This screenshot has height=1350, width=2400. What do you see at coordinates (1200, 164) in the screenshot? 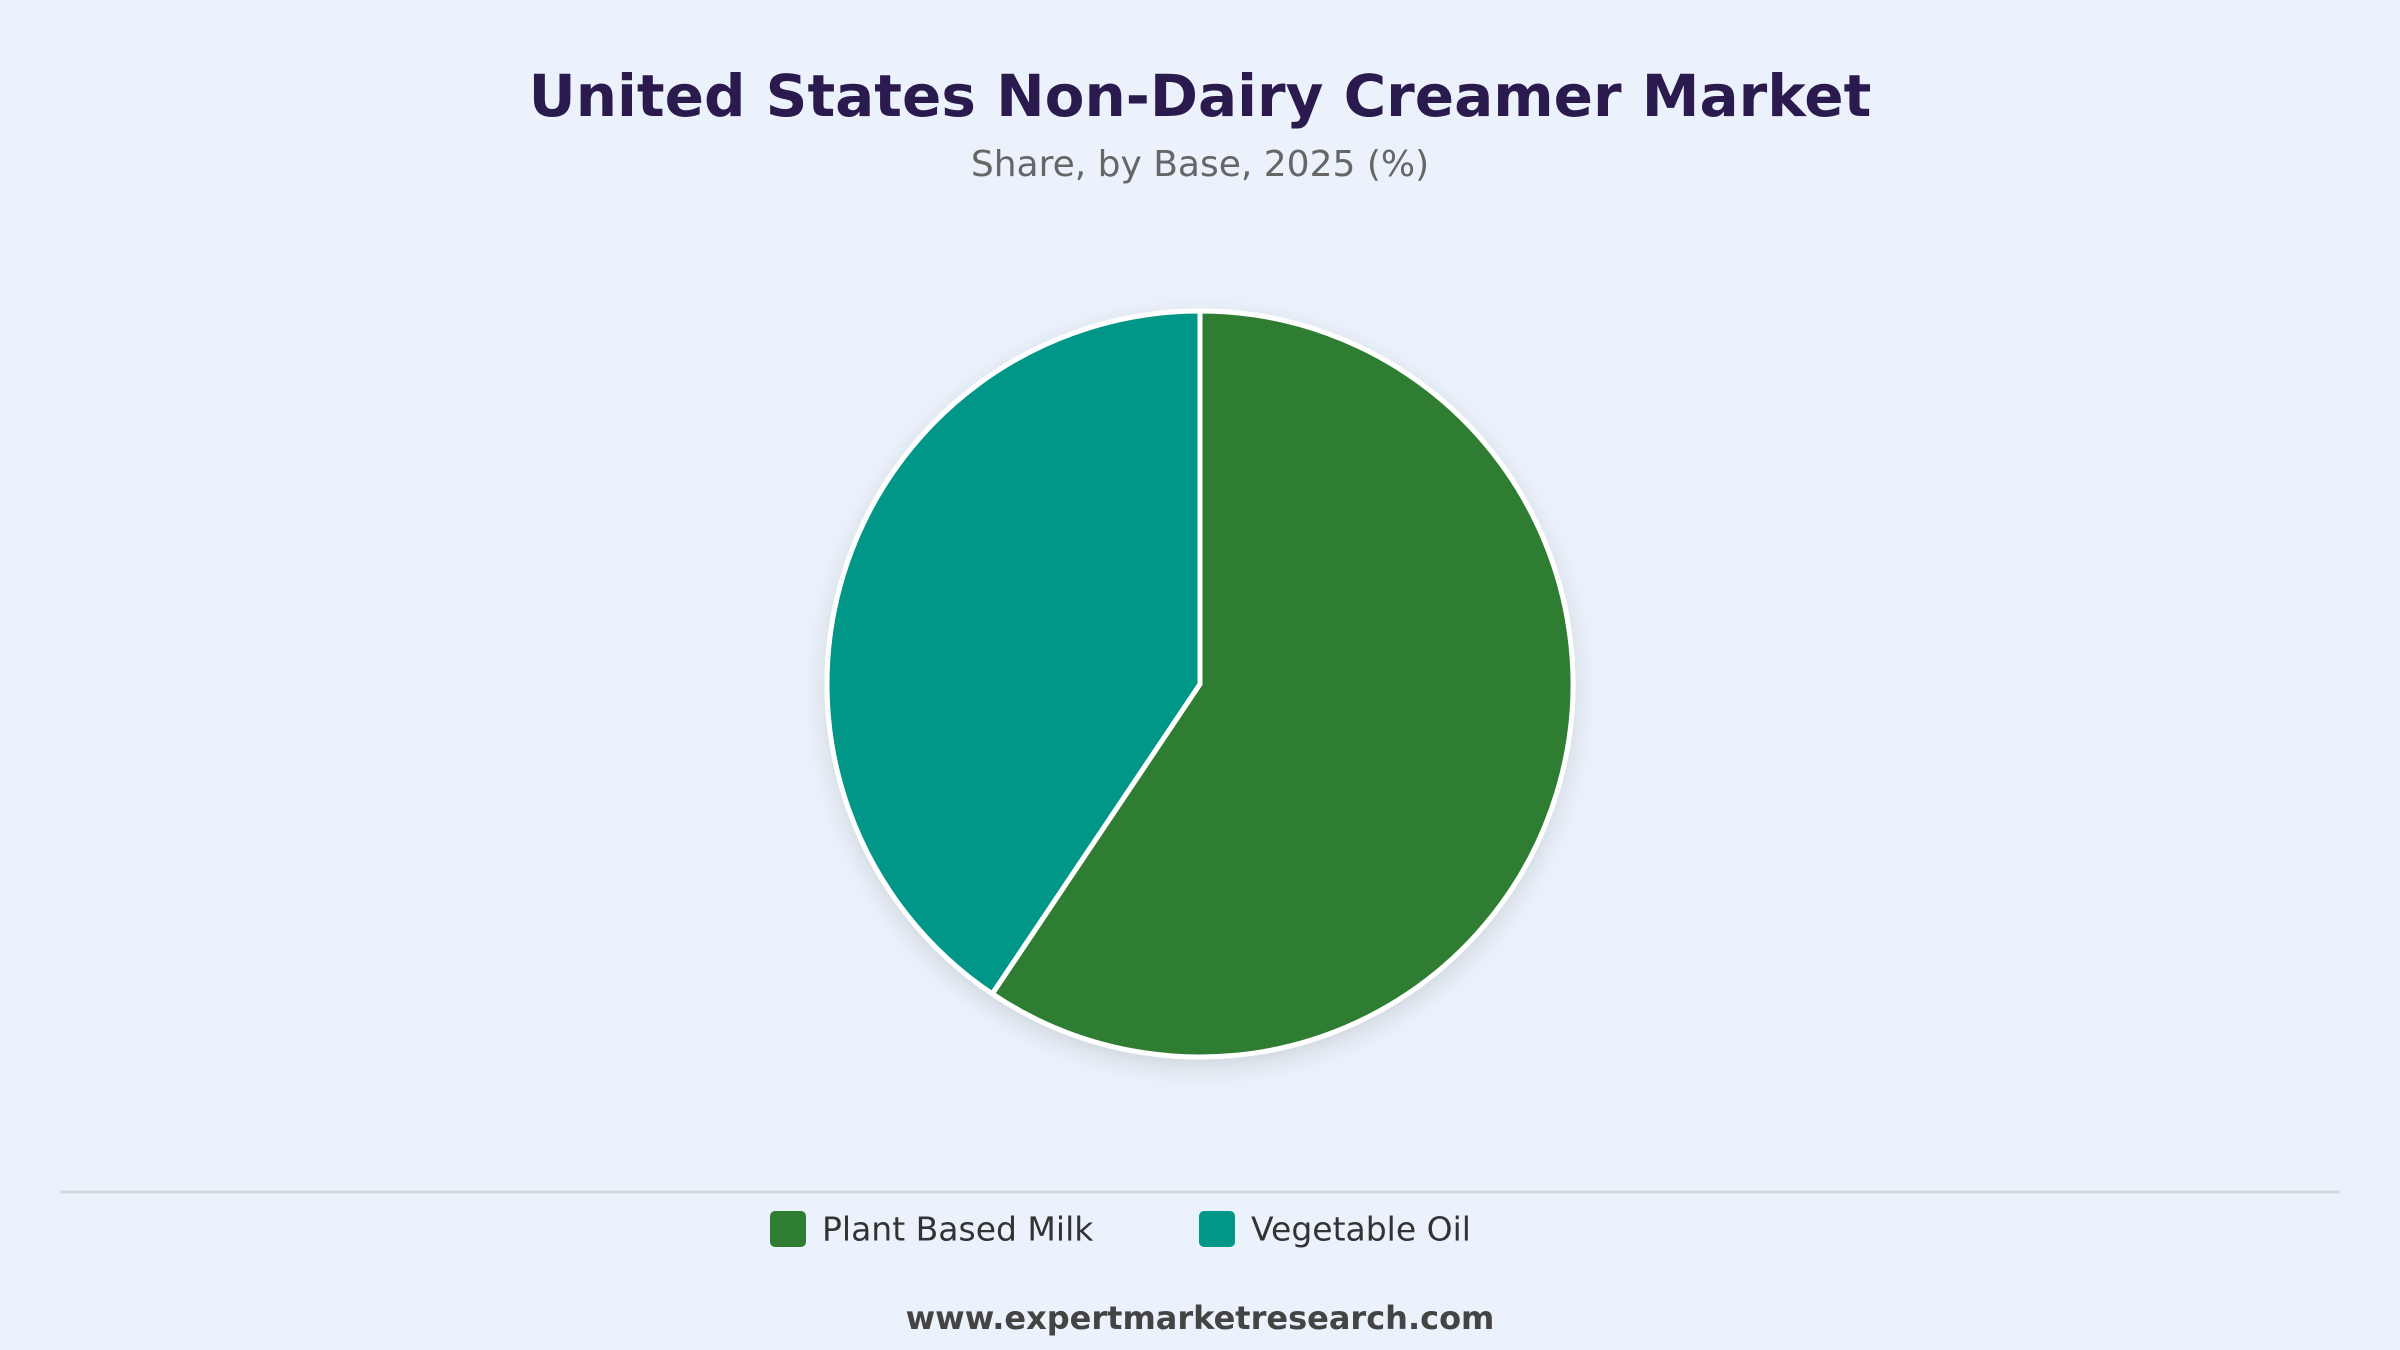
I see `chart-subtitle: Share, by Base, 2025 (%)` at bounding box center [1200, 164].